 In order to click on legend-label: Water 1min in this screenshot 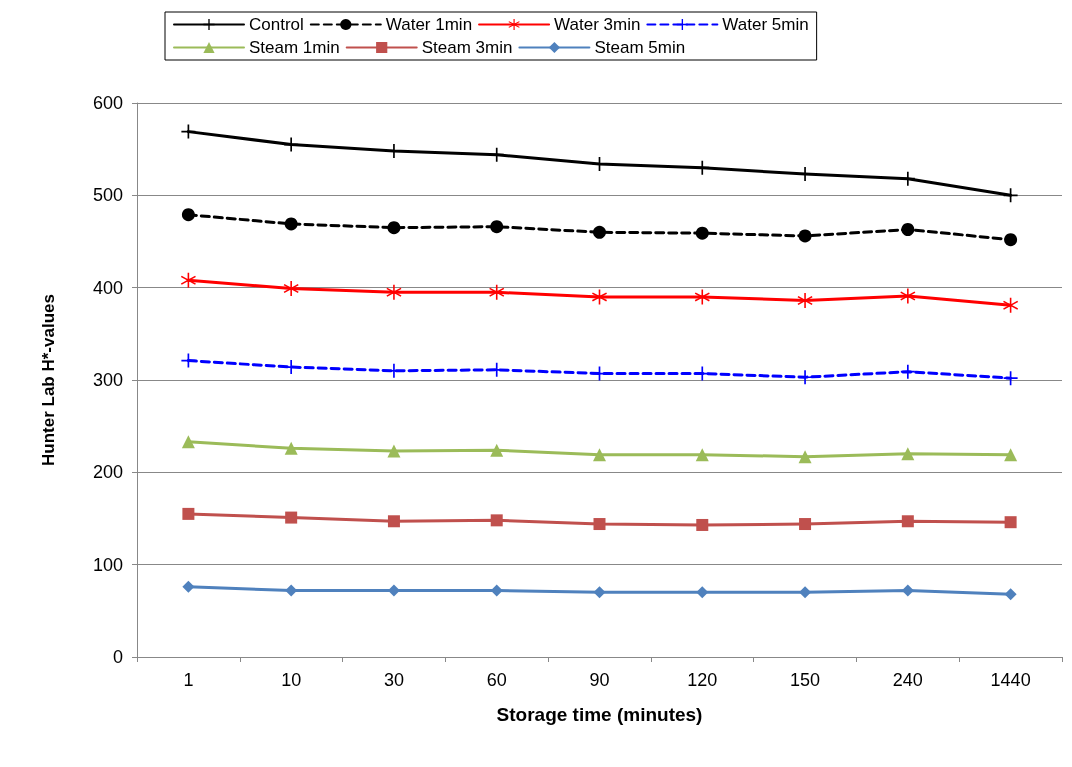, I will do `click(429, 24)`.